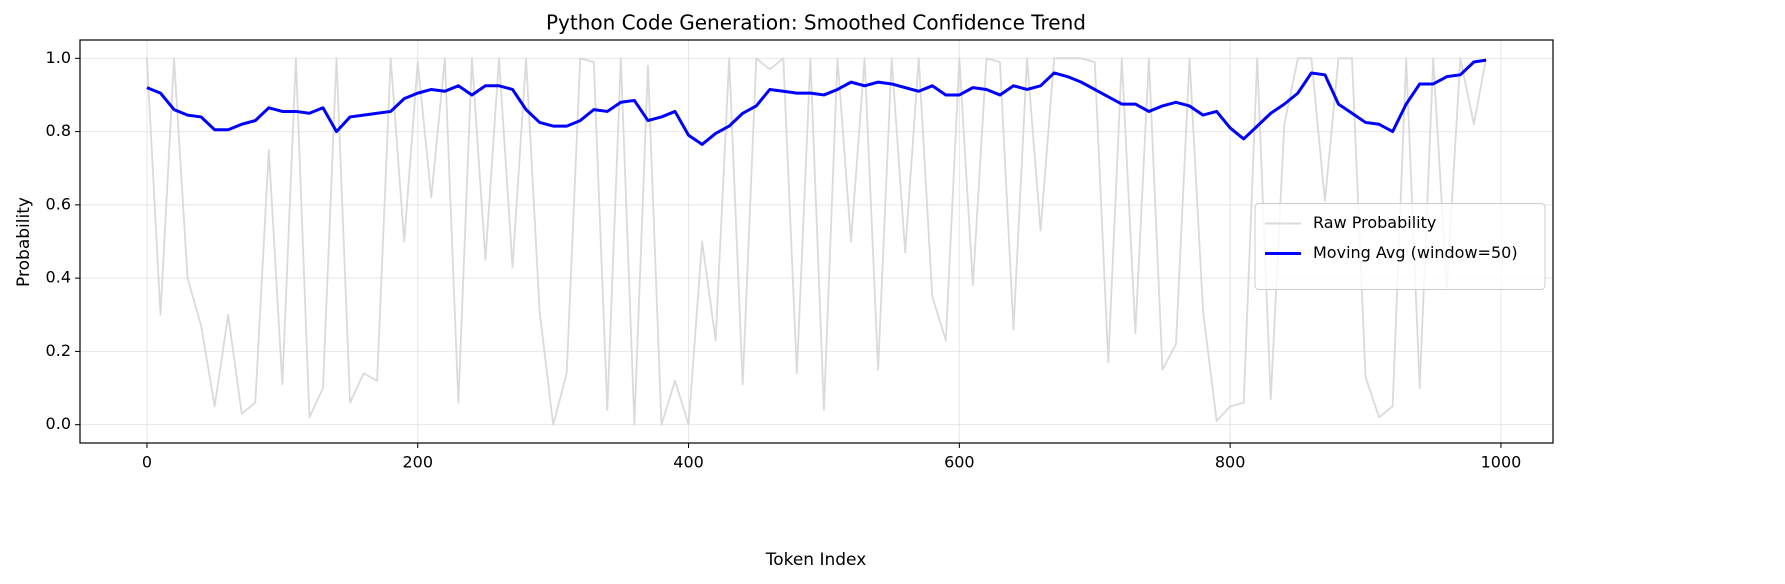 The image size is (1785, 584). Describe the element at coordinates (417, 462) in the screenshot. I see `x-tick-label: 200` at that location.